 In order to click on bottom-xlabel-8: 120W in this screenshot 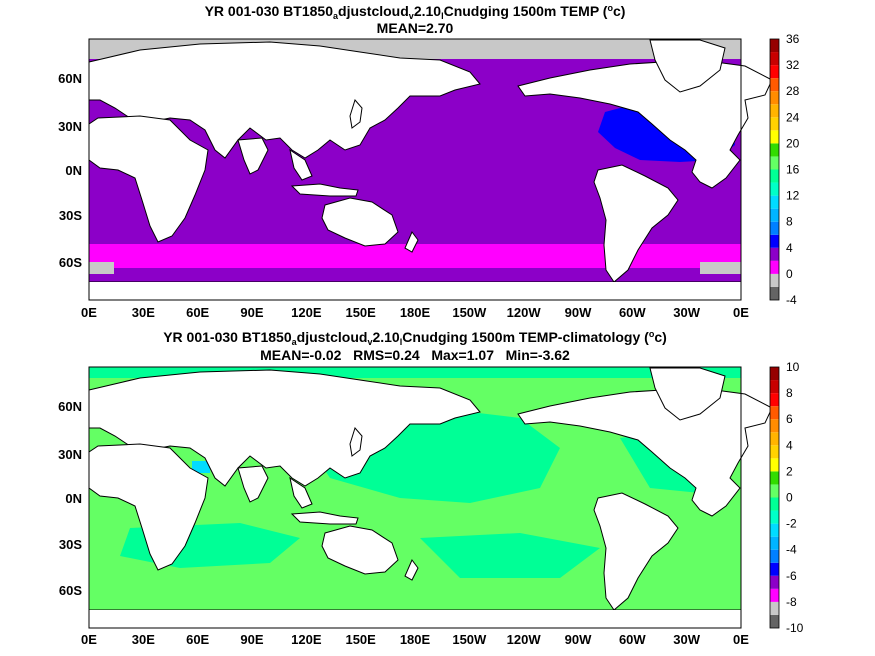, I will do `click(524, 639)`.